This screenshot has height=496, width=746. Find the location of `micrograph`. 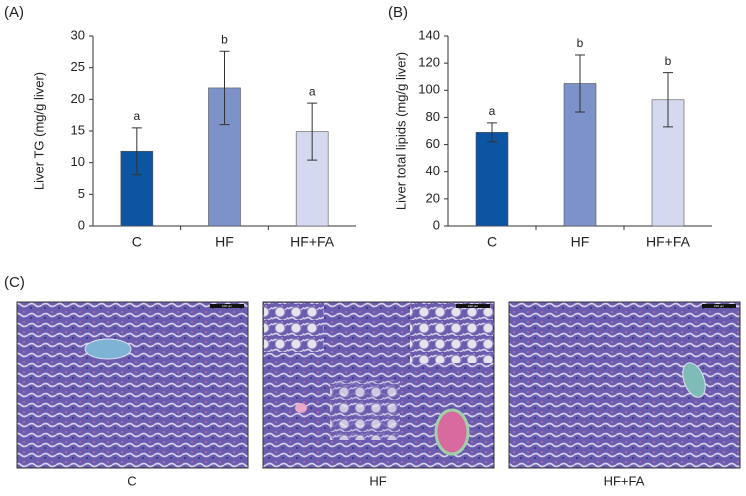

micrograph is located at coordinates (132, 385).